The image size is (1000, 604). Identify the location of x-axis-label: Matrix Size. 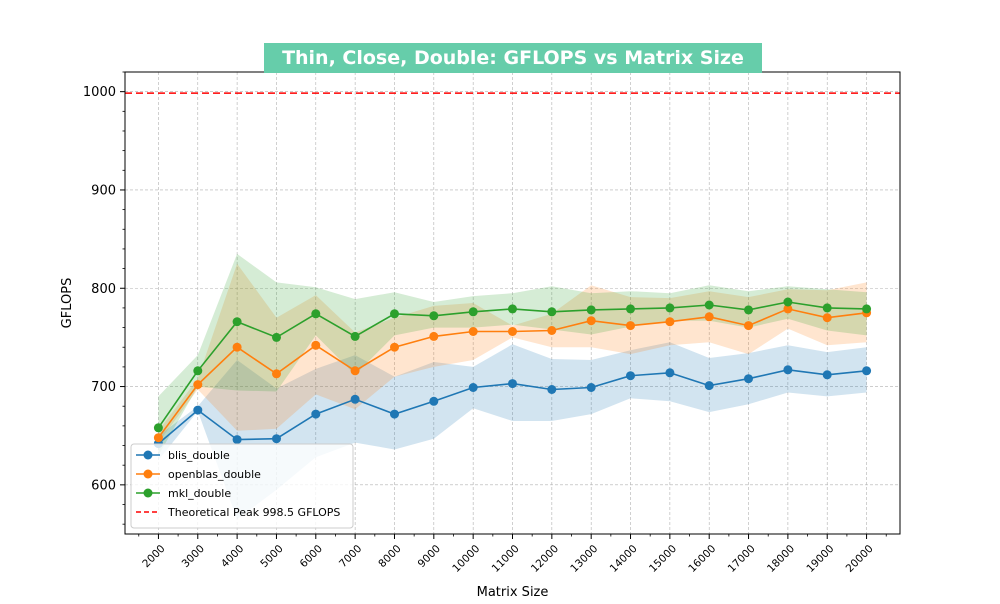
(513, 592).